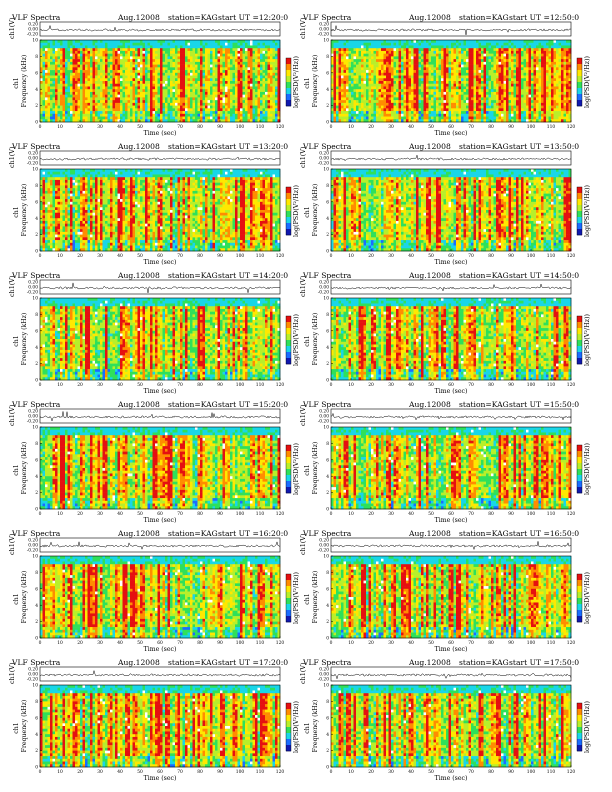 The height and width of the screenshot is (792, 612). I want to click on panel-start-time: start UT =15:50:0, so click(544, 404).